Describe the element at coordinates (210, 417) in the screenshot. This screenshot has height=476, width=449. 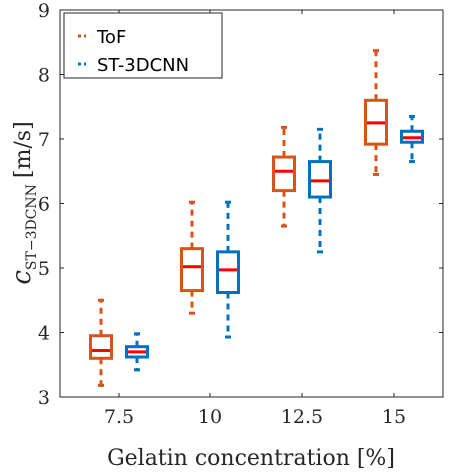
I see `x-tick-label: 10` at that location.